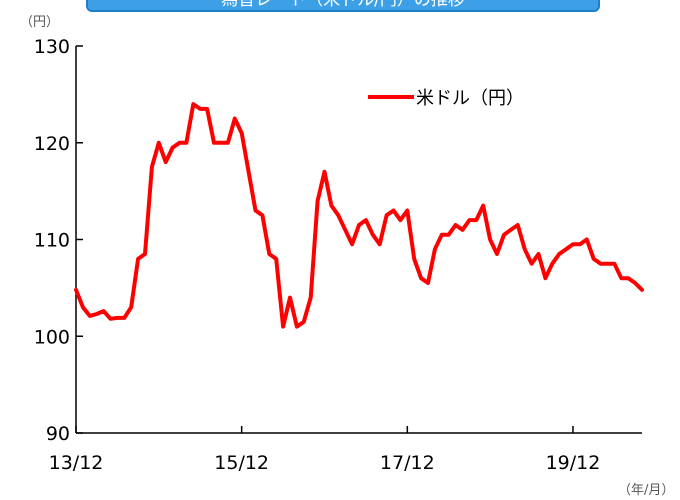 This screenshot has height=500, width=680. Describe the element at coordinates (470, 98) in the screenshot. I see `legend-label: 米ドル（円）` at that location.